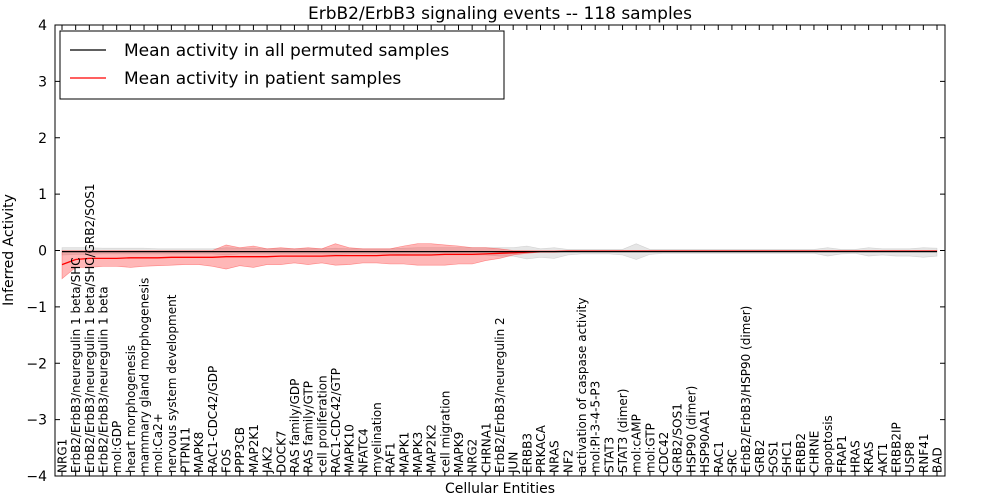  I want to click on x-tick-label: mol:GTP, so click(650, 448).